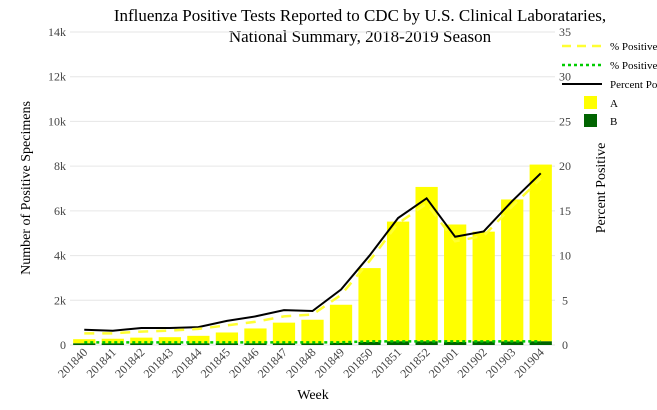 The height and width of the screenshot is (410, 657). I want to click on x-tick-label: 201843, so click(158, 362).